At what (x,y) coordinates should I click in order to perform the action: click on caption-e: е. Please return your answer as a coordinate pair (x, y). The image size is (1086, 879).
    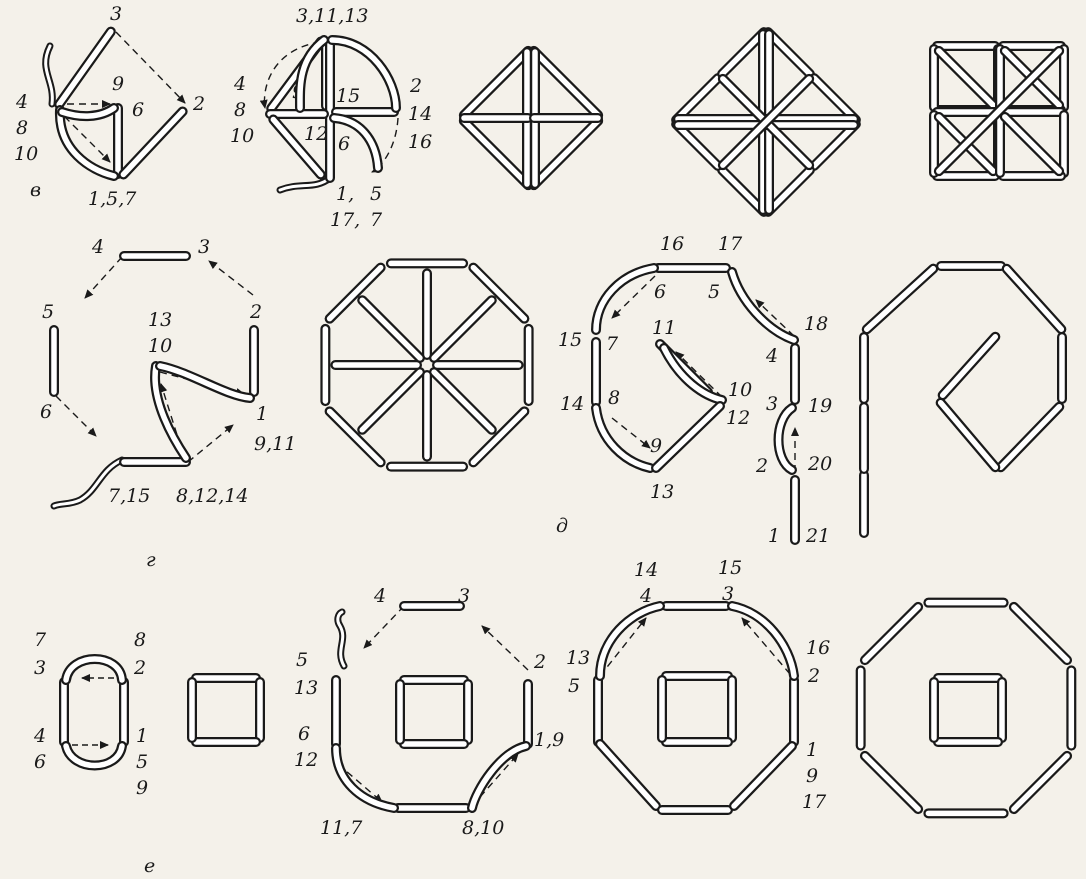
    Looking at the image, I should click on (149, 866).